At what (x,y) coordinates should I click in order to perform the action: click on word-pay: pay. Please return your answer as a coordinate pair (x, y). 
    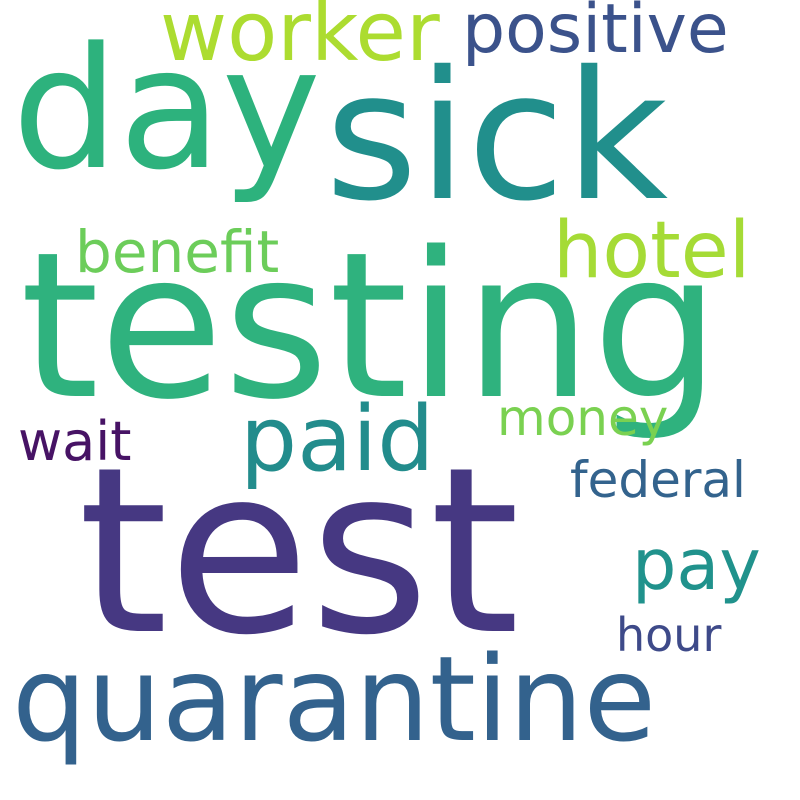
    Looking at the image, I should click on (696, 565).